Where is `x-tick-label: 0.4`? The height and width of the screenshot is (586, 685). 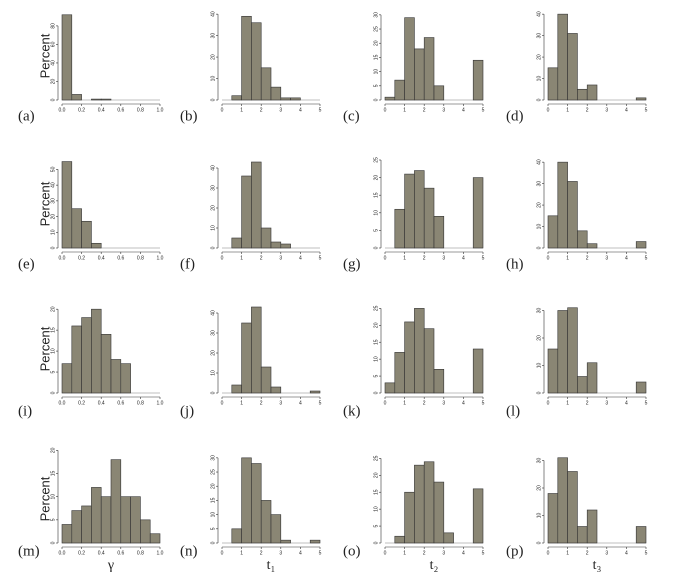 x-tick-label: 0.4 is located at coordinates (101, 403).